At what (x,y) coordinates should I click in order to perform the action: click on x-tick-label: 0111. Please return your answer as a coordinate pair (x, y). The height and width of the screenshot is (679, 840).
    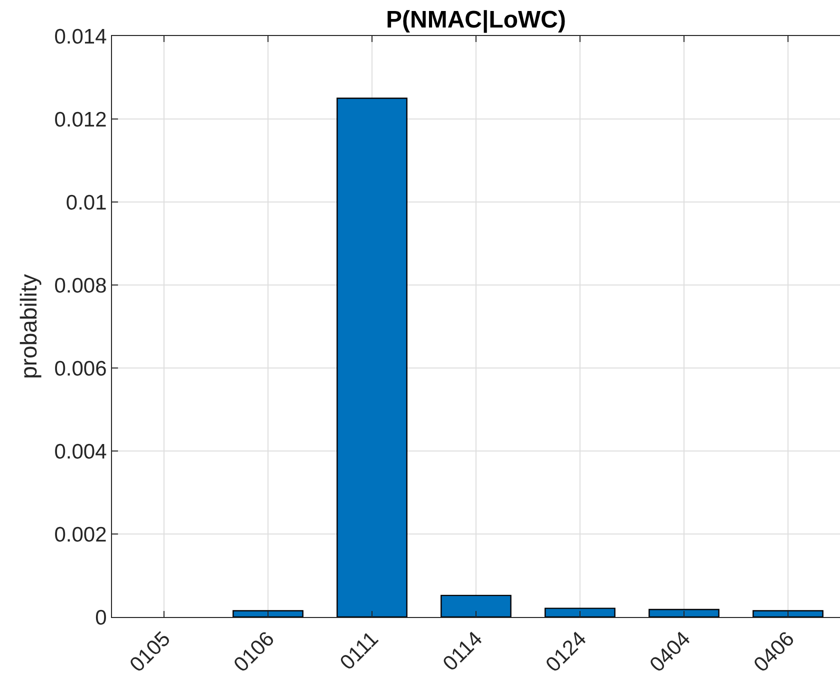
    Looking at the image, I should click on (359, 650).